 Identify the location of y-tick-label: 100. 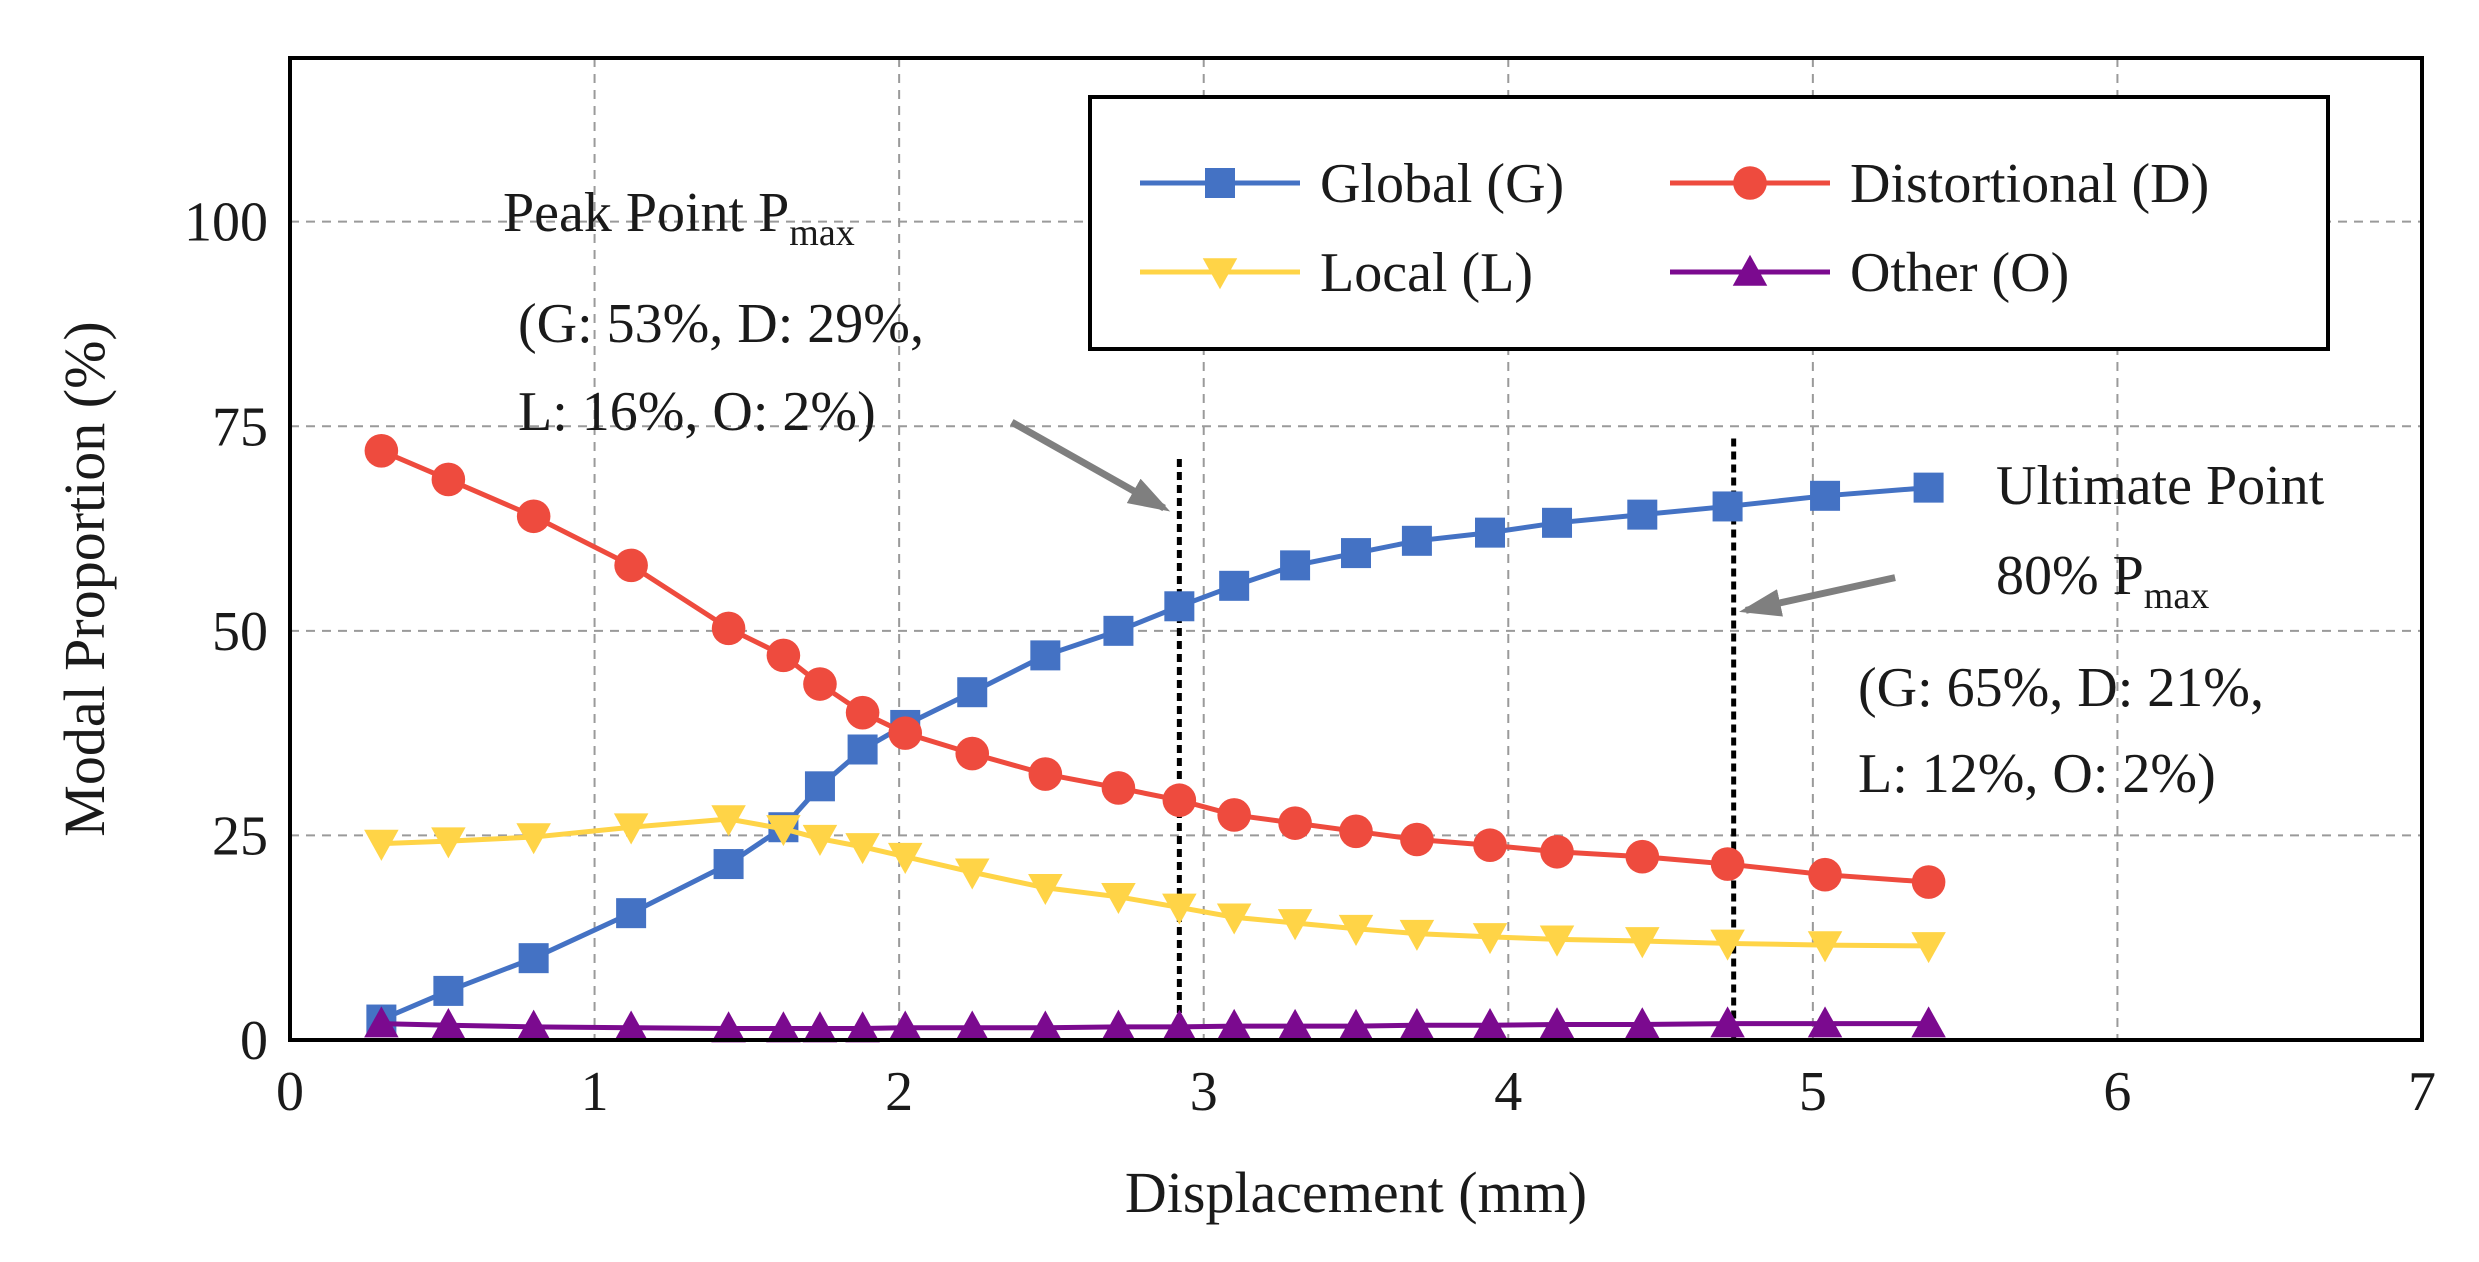
(226, 223).